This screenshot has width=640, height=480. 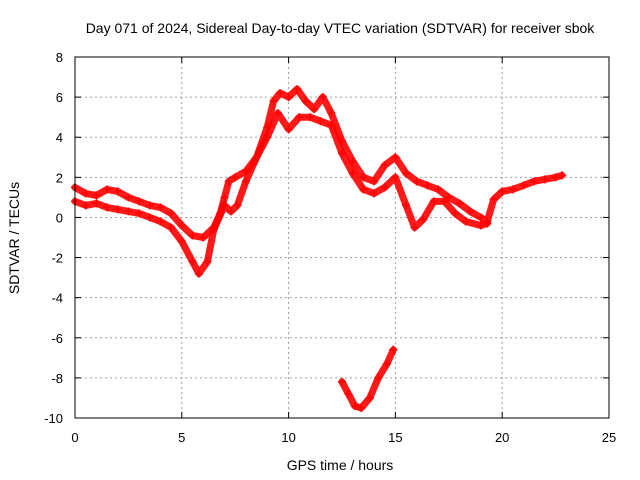 I want to click on y-tick-label: -10, so click(x=53, y=418).